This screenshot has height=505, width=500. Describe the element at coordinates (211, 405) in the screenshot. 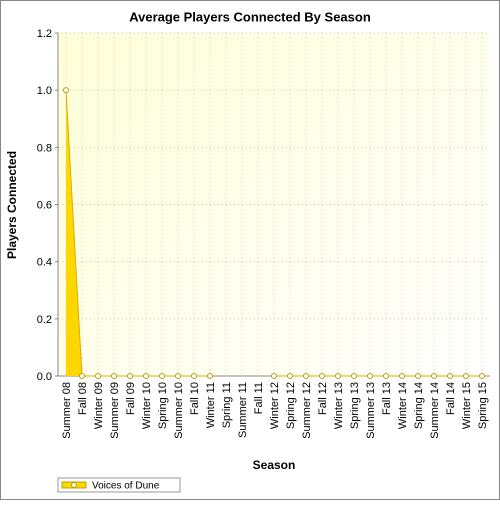

I see `x-tick-label: Winter 11` at that location.